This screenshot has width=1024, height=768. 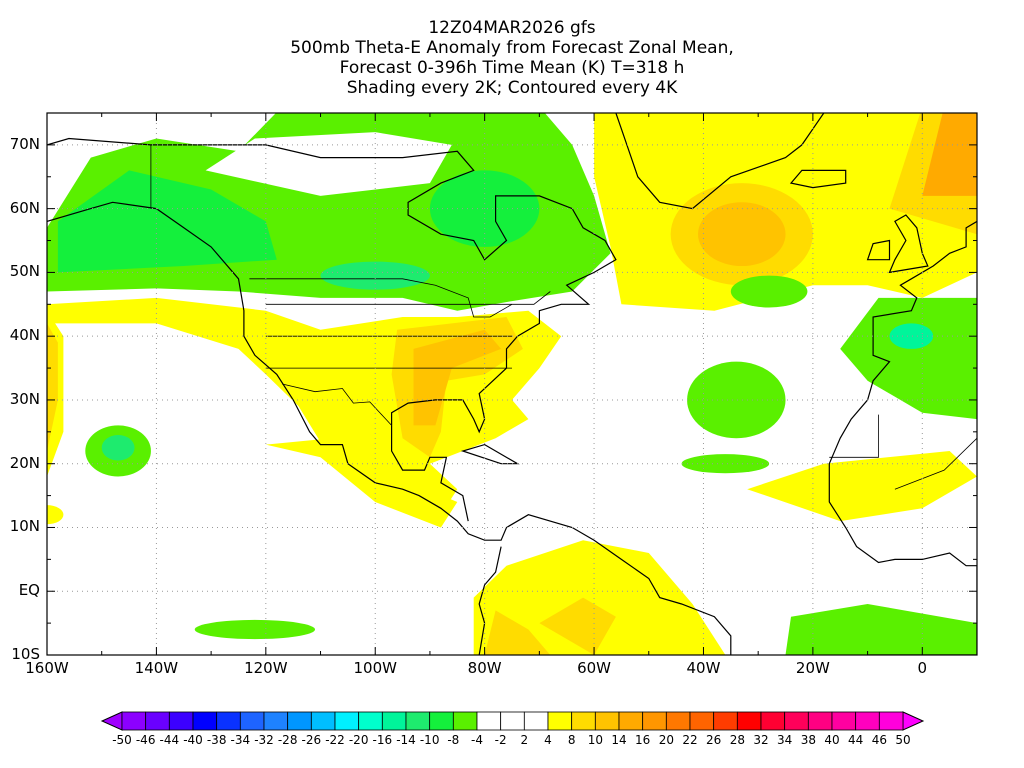 I want to click on colorbar-label: 40, so click(x=832, y=740).